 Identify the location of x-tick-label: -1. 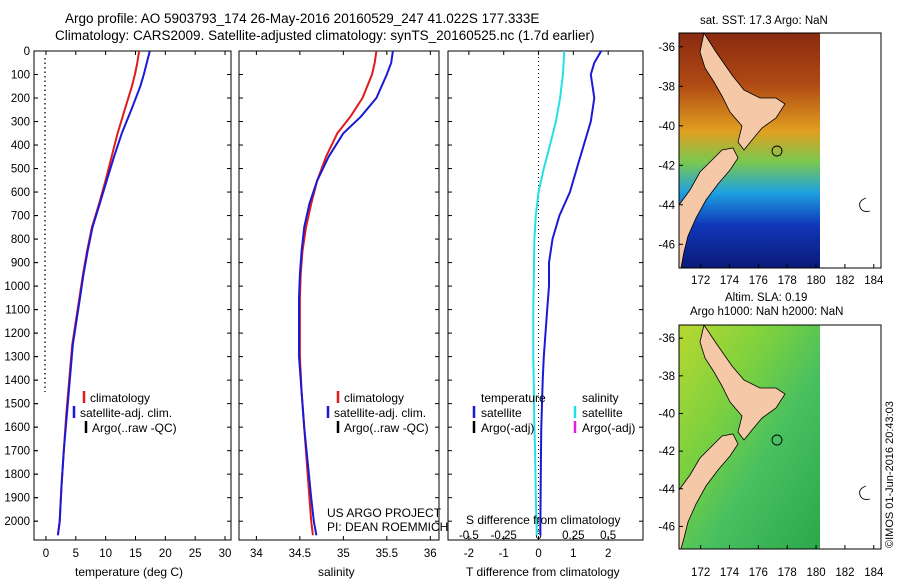
(504, 554).